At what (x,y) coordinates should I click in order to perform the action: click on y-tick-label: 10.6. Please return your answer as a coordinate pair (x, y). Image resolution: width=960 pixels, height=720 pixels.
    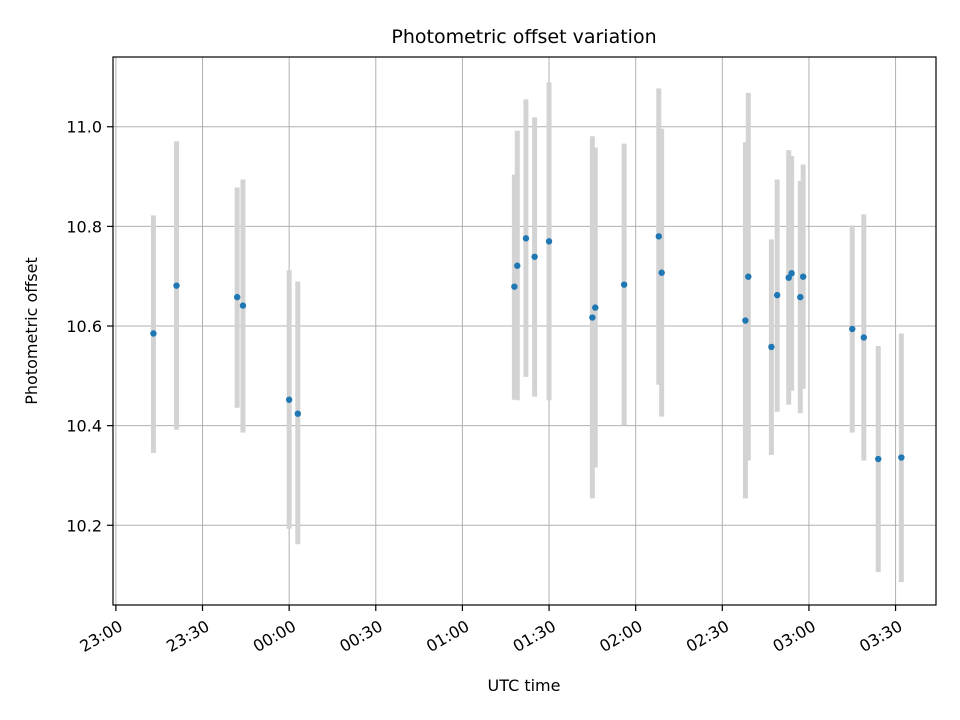
    Looking at the image, I should click on (84, 326).